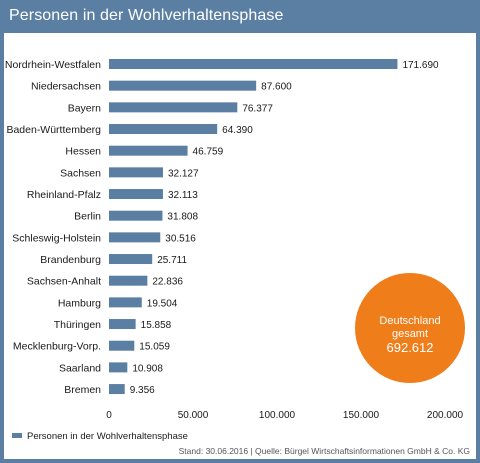  Describe the element at coordinates (17, 435) in the screenshot. I see `legend-swatch` at that location.